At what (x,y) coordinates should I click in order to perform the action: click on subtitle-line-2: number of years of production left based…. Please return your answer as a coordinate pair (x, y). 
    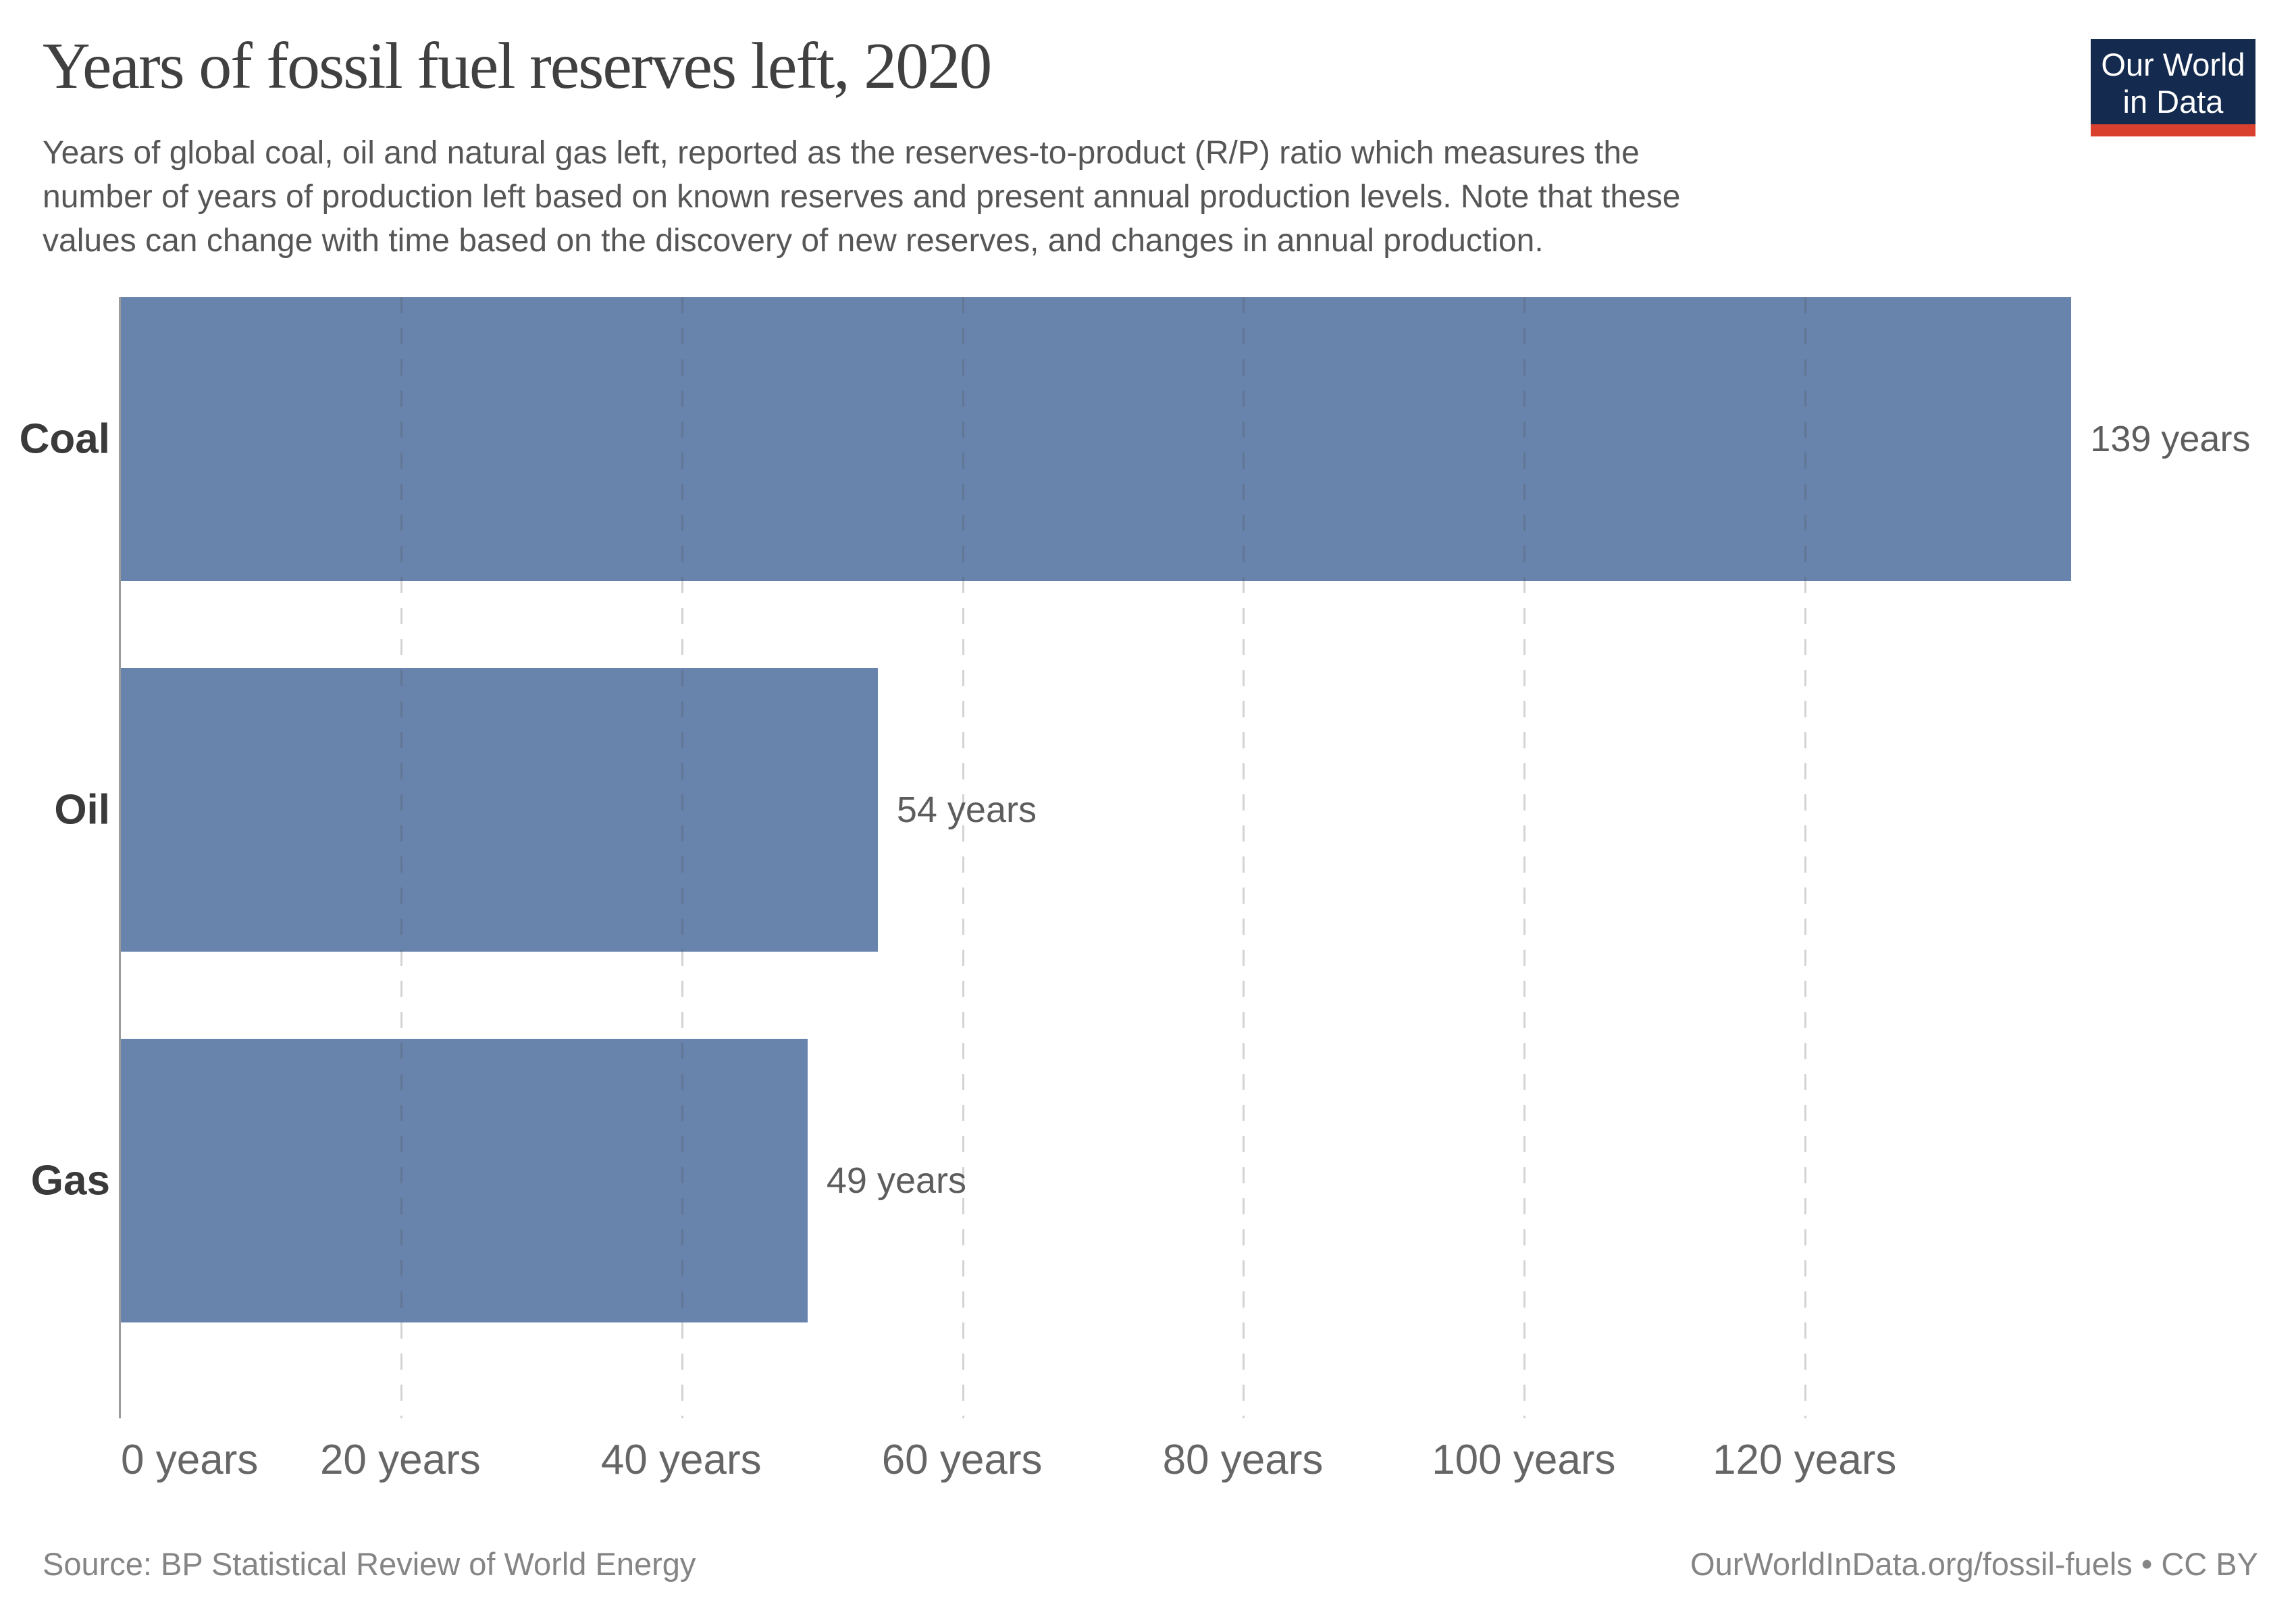
    Looking at the image, I should click on (862, 197).